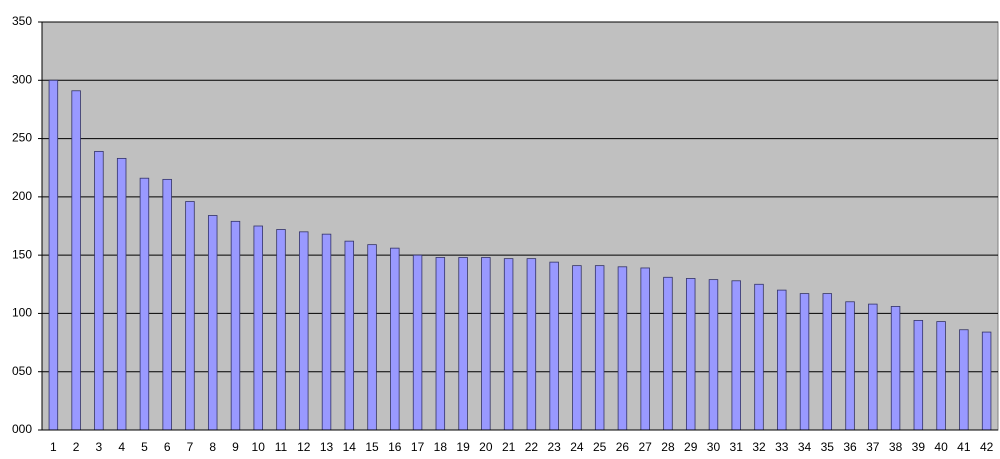  Describe the element at coordinates (941, 447) in the screenshot. I see `x-tick-label: 40` at that location.